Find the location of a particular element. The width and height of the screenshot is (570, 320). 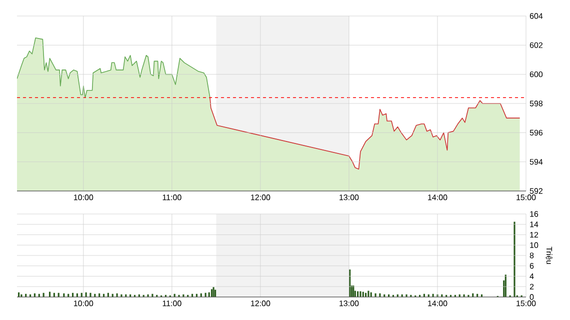

y-axis-title: Triệu is located at coordinates (548, 255).